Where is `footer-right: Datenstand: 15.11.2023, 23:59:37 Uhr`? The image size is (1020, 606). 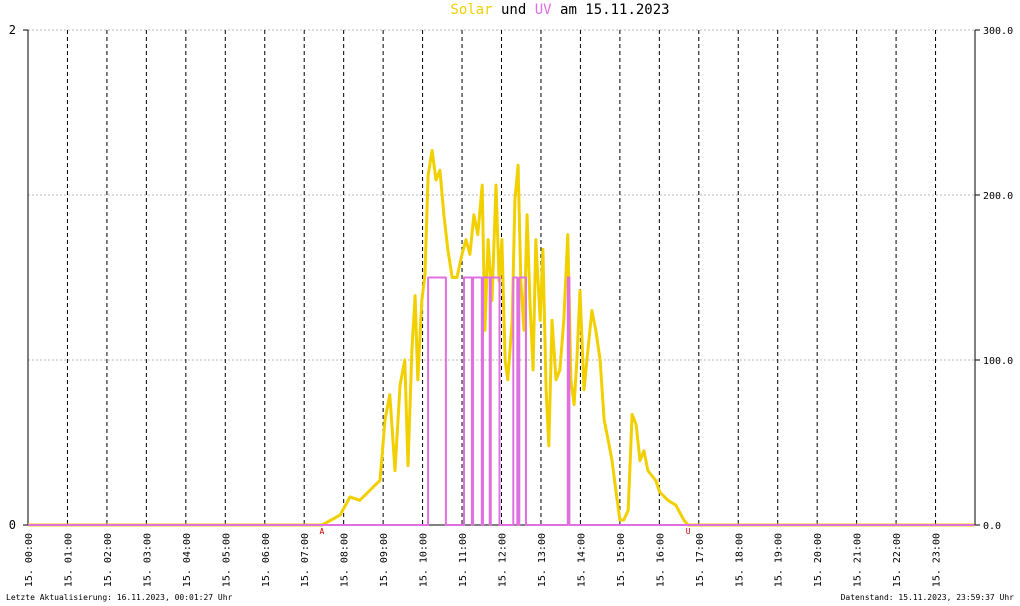 footer-right: Datenstand: 15.11.2023, 23:59:37 Uhr is located at coordinates (928, 597).